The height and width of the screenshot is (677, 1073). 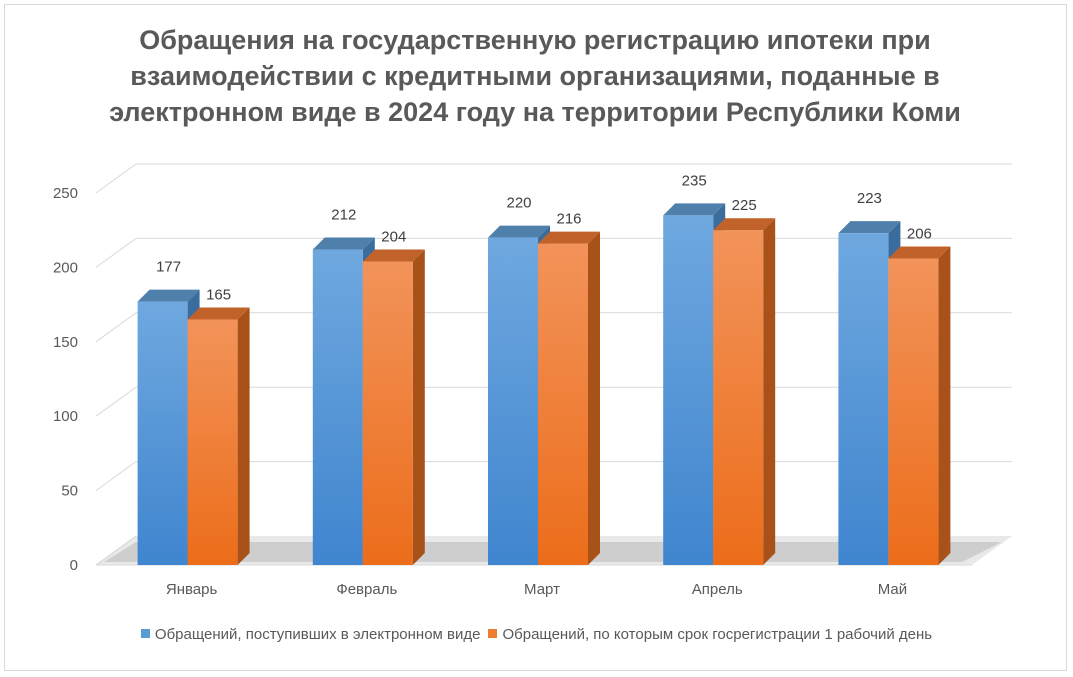 What do you see at coordinates (694, 180) in the screenshot?
I see `data-label: 235` at bounding box center [694, 180].